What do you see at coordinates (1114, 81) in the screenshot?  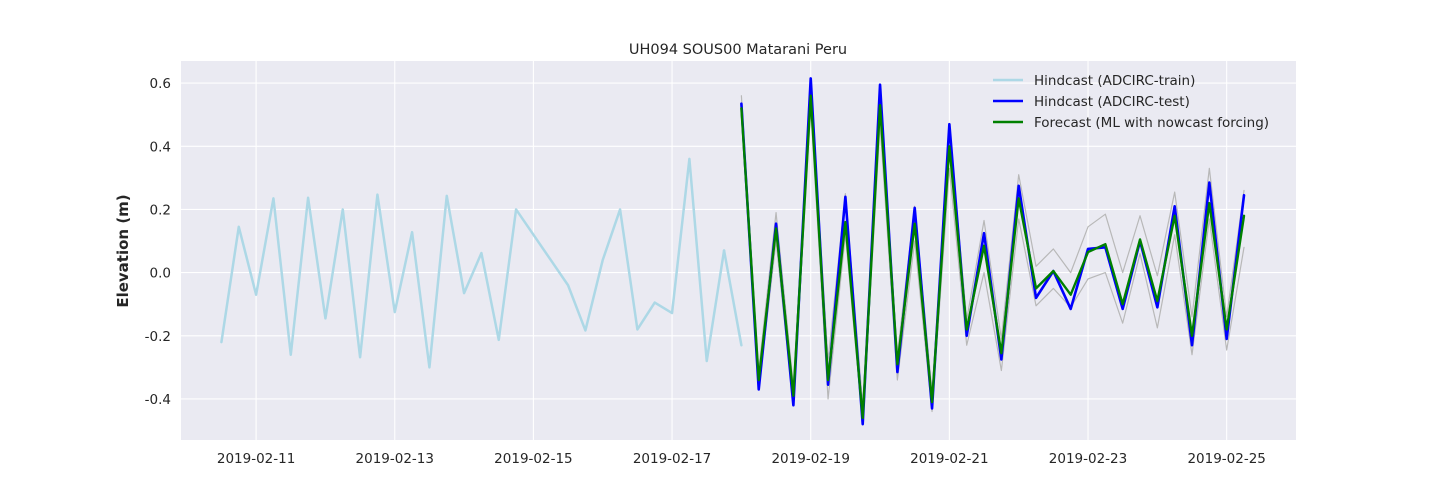 I see `legend-label: Hindcast (ADCIRC-train)` at bounding box center [1114, 81].